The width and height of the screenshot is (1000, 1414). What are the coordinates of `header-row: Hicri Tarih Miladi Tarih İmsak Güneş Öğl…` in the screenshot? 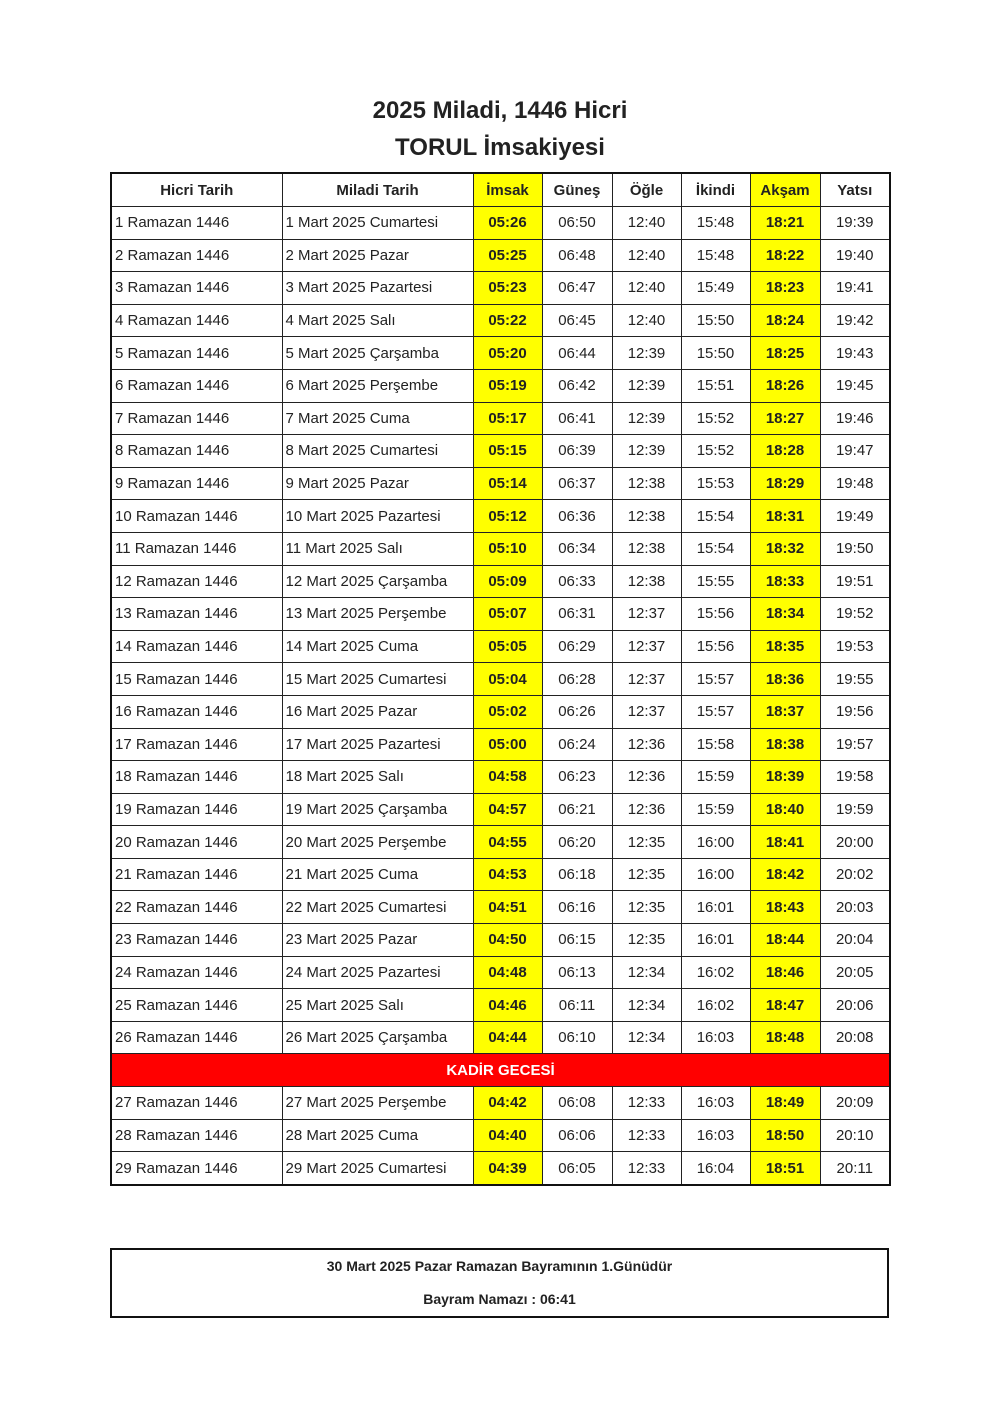 It's located at (500, 189).